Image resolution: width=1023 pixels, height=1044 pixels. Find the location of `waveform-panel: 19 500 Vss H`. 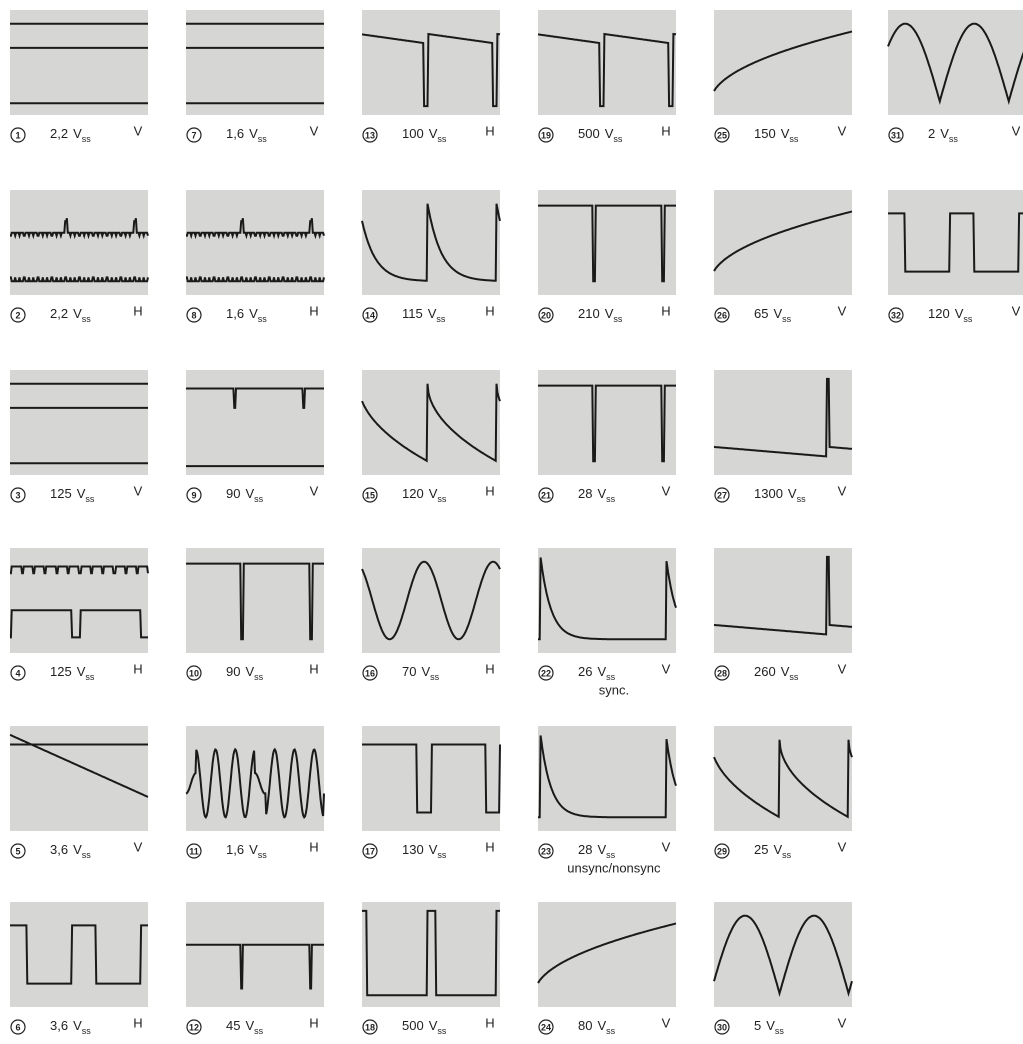

waveform-panel: 19 500 Vss H is located at coordinates (607, 77).